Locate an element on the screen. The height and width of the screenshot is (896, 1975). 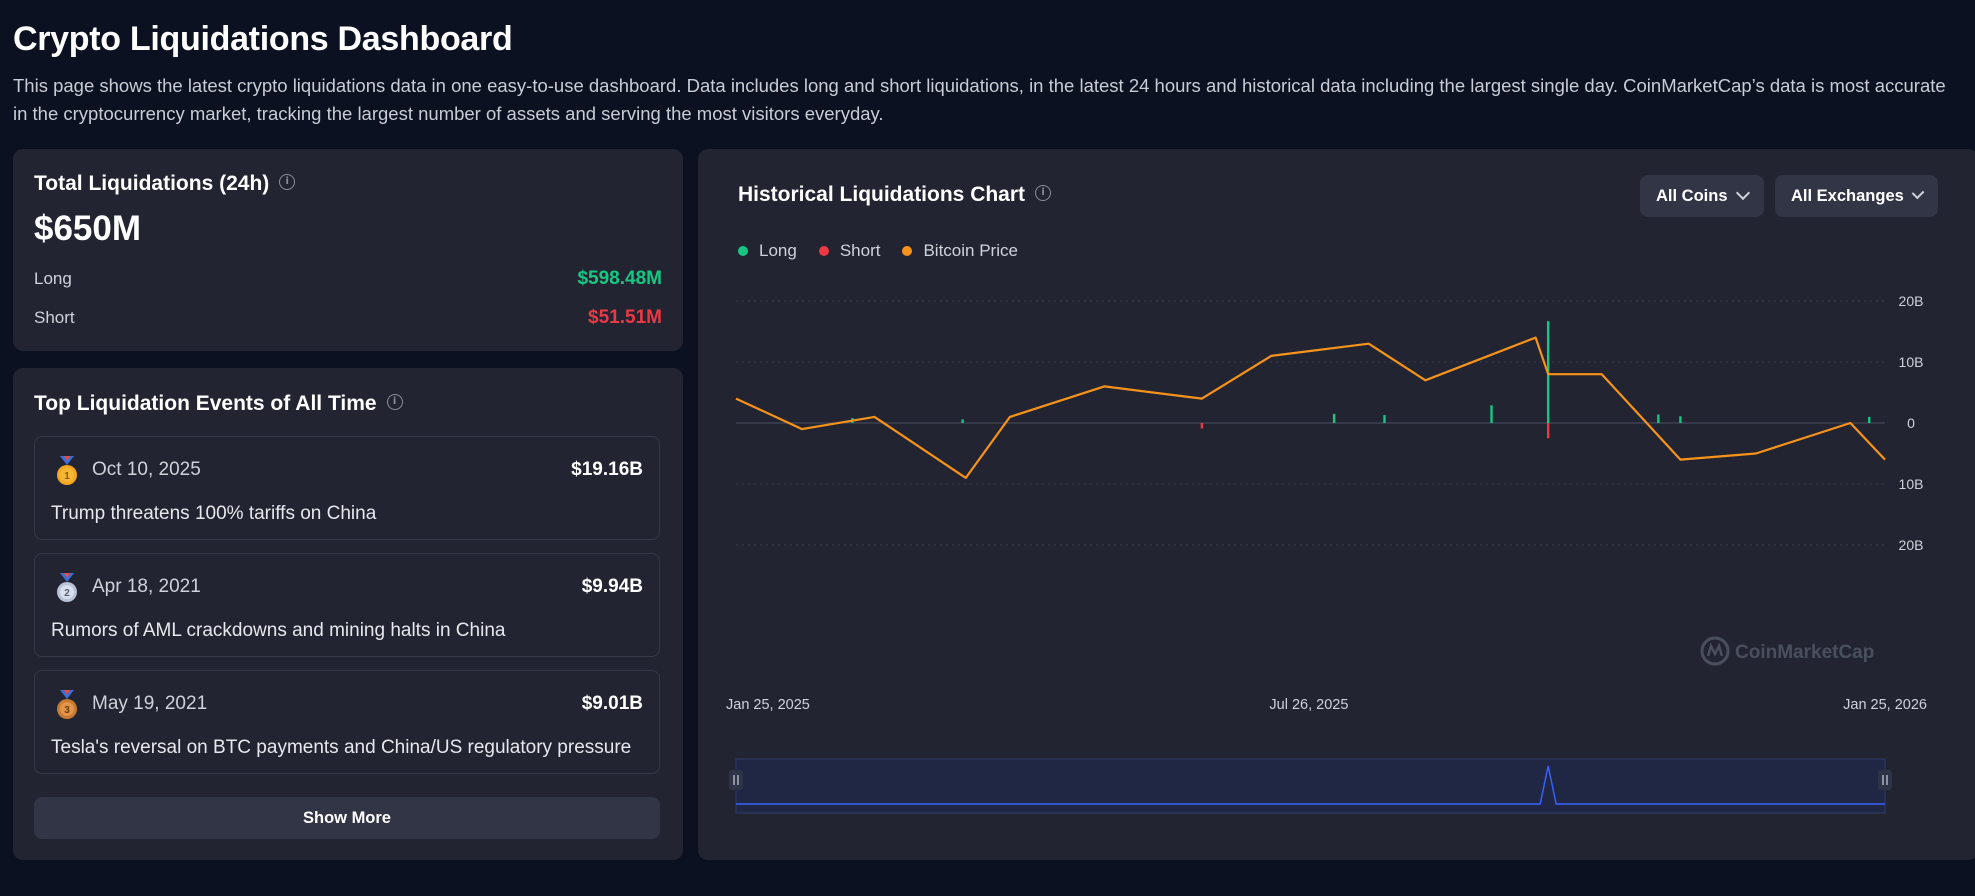
bronze-medal-icon: 3 is located at coordinates (67, 704).